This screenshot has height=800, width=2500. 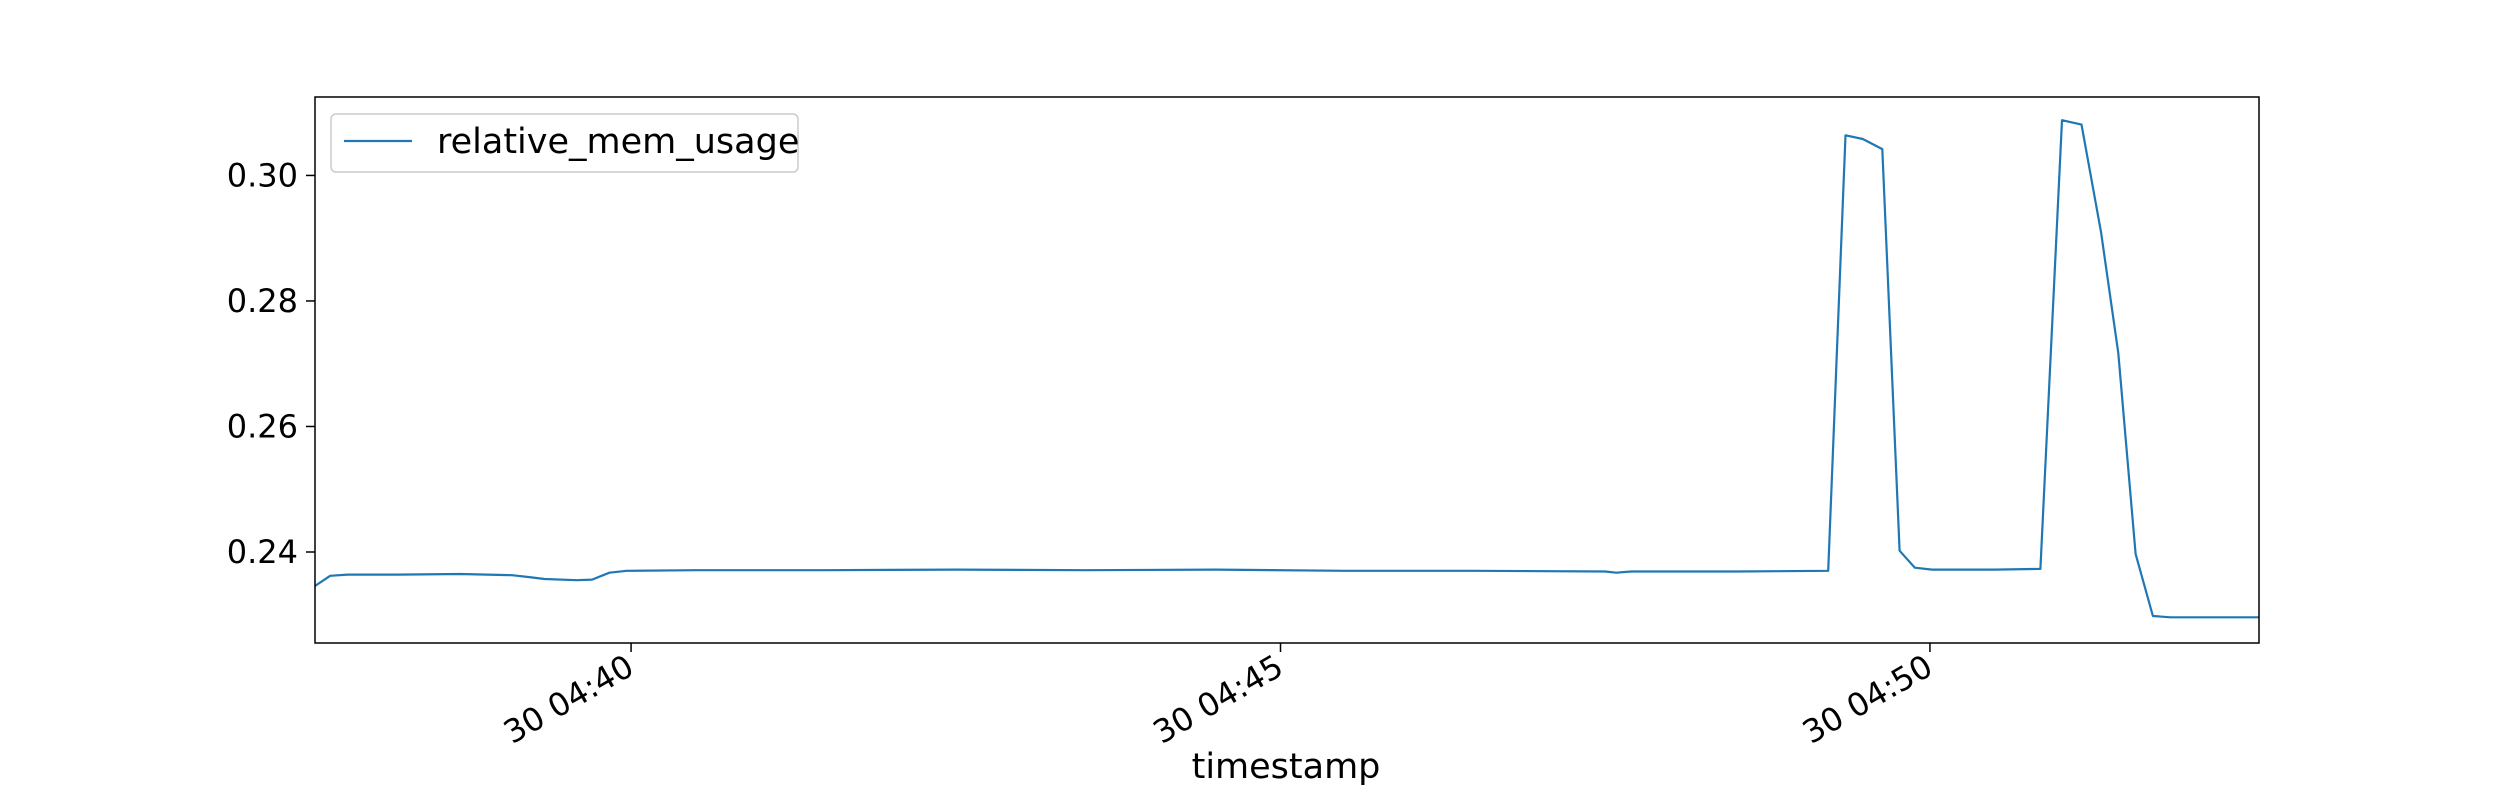 What do you see at coordinates (1867, 699) in the screenshot?
I see `x-tick-label: 30 04:50` at bounding box center [1867, 699].